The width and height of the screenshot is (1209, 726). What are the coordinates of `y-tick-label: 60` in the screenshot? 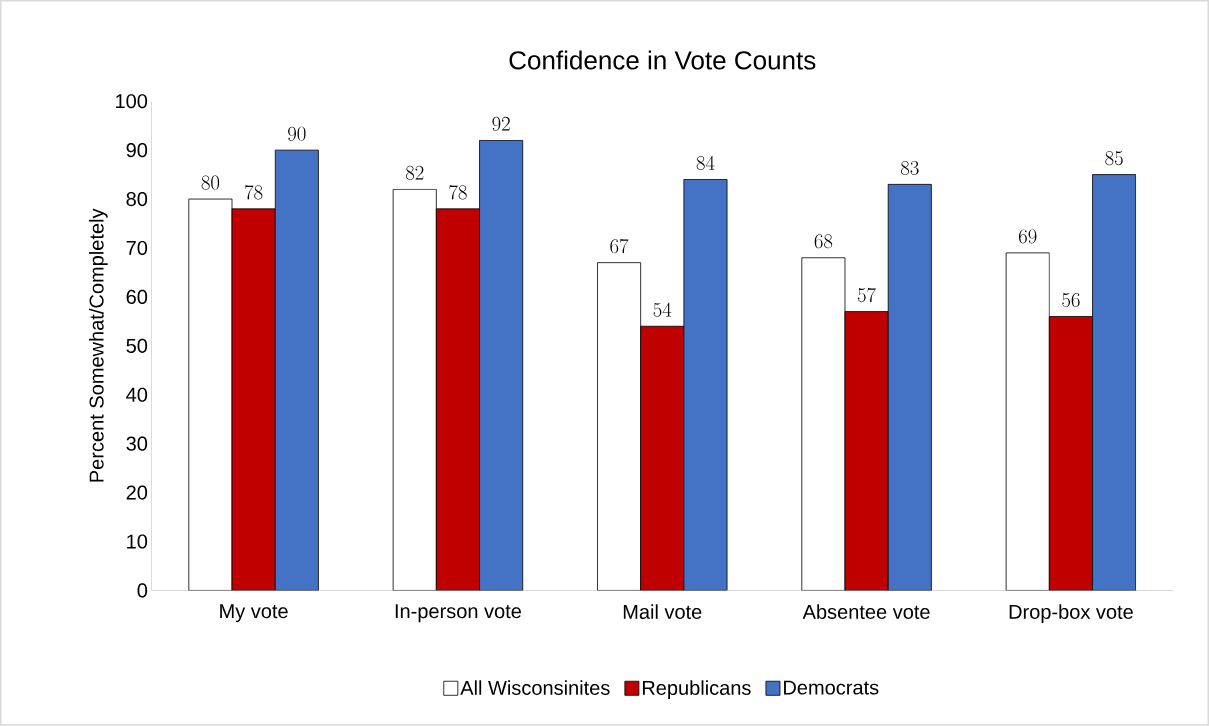 It's located at (137, 297).